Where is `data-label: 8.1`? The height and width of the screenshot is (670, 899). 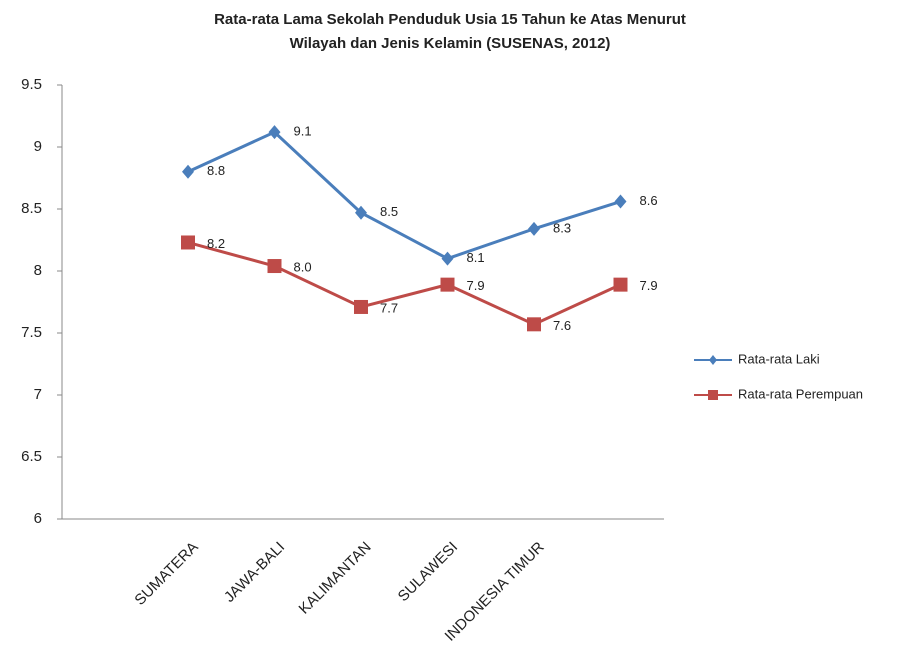 data-label: 8.1 is located at coordinates (476, 257).